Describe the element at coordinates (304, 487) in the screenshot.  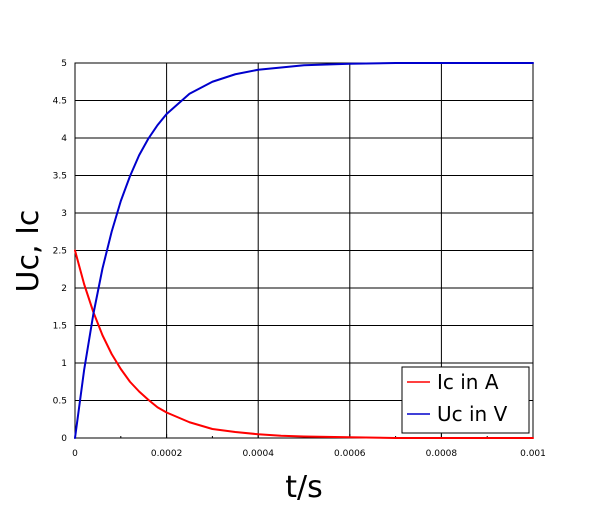
I see `x-axis-title: t/s` at that location.